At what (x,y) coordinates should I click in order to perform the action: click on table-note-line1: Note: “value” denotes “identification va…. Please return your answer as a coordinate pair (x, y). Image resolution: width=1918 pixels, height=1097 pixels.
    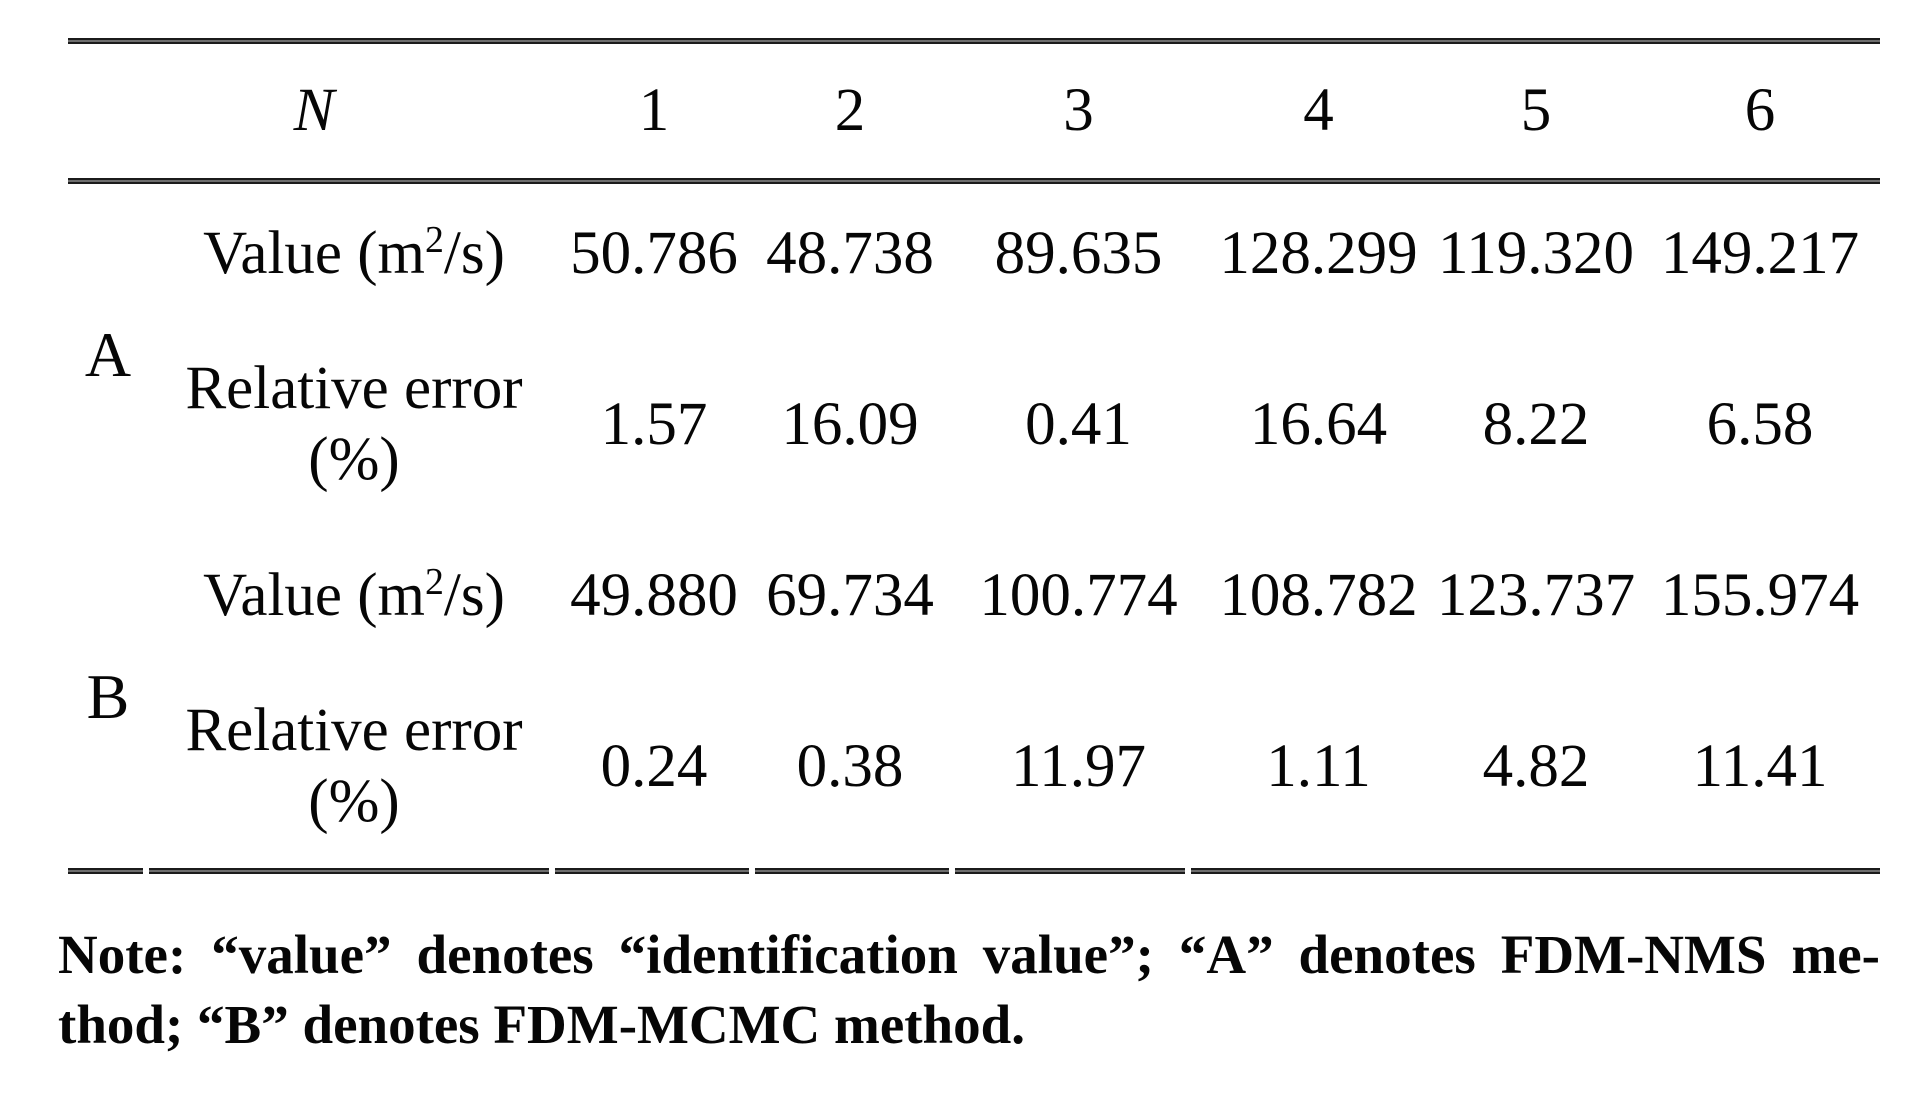
    Looking at the image, I should click on (969, 954).